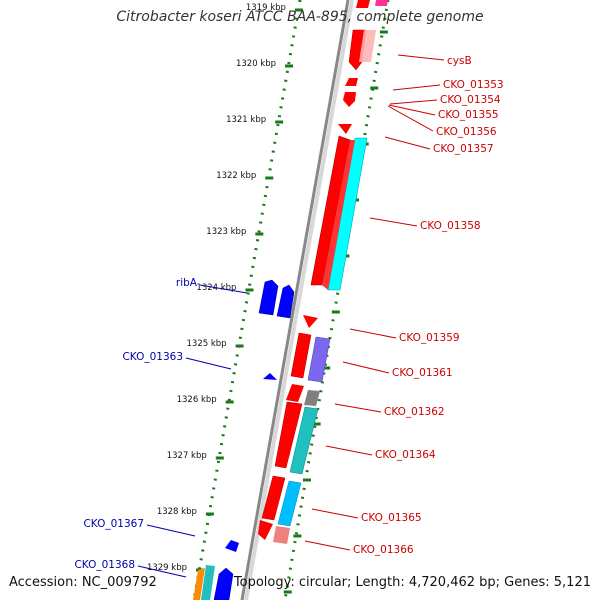 The width and height of the screenshot is (600, 600). I want to click on gene-label: cysB, so click(459, 61).